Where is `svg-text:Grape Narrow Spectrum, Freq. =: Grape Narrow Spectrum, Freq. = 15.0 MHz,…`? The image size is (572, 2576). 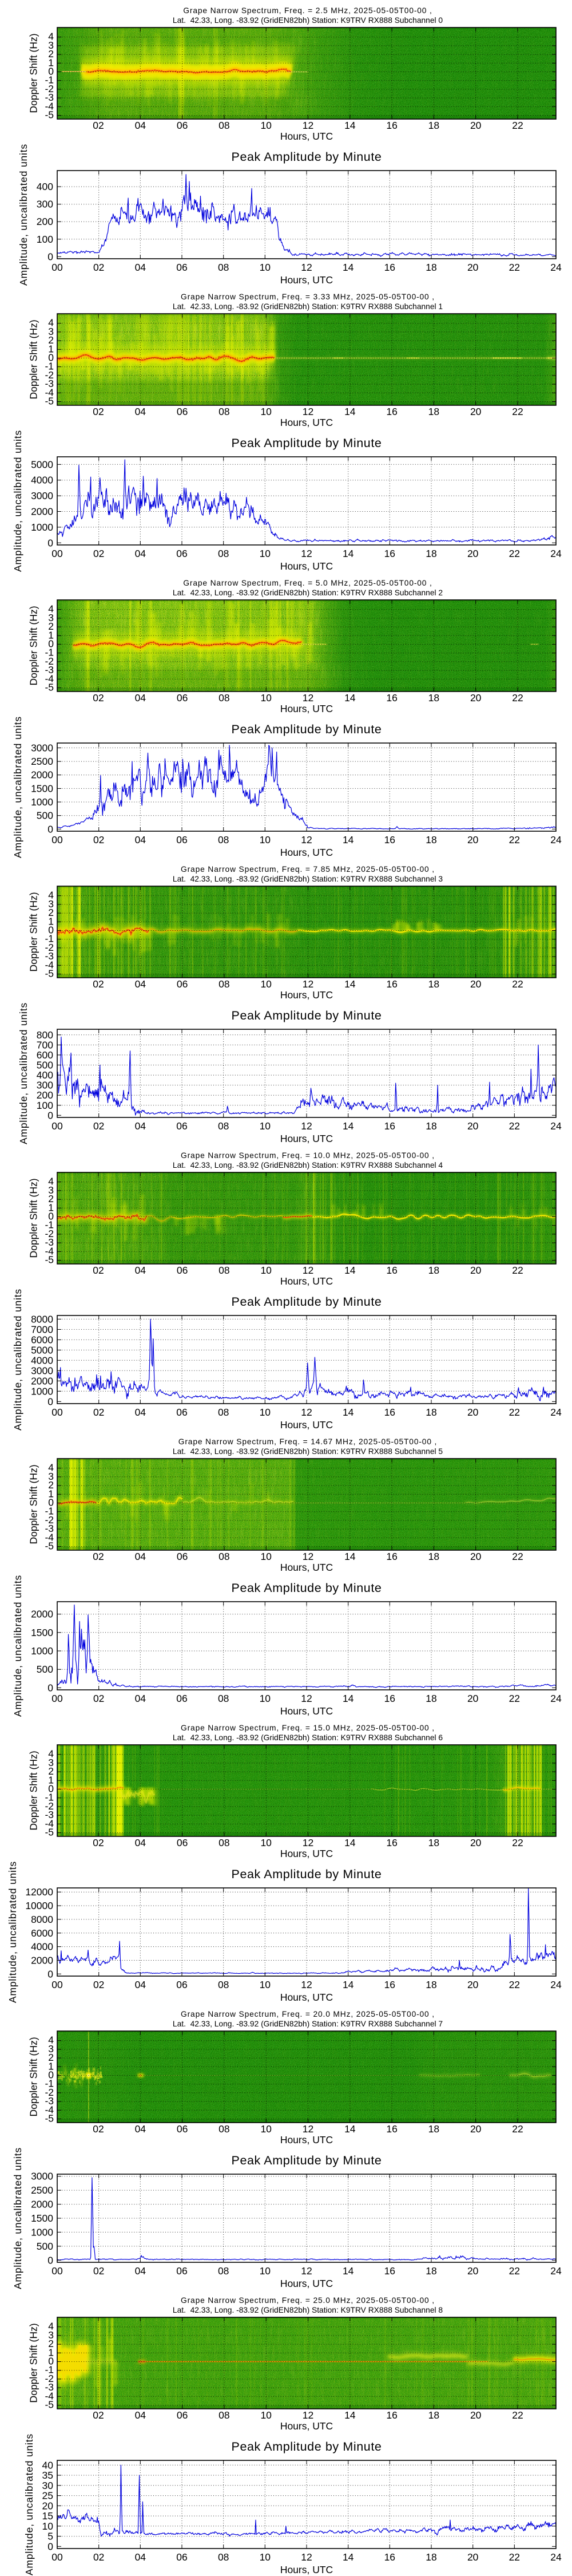
svg-text:Grape Narrow Spectrum, Freq. =: Grape Narrow Spectrum, Freq. = 15.0 MHz,… is located at coordinates (308, 1728).